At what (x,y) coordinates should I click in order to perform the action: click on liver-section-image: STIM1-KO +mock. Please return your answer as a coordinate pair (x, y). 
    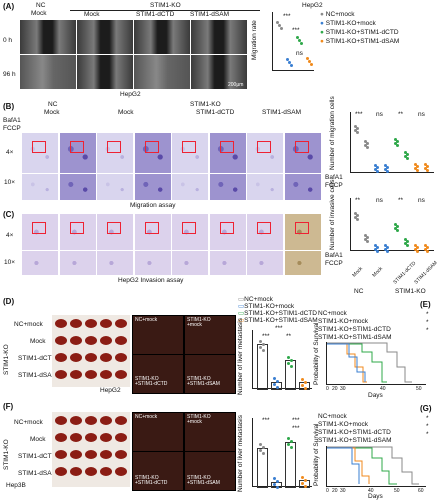
    Looking at the image, I should click on (210, 335).